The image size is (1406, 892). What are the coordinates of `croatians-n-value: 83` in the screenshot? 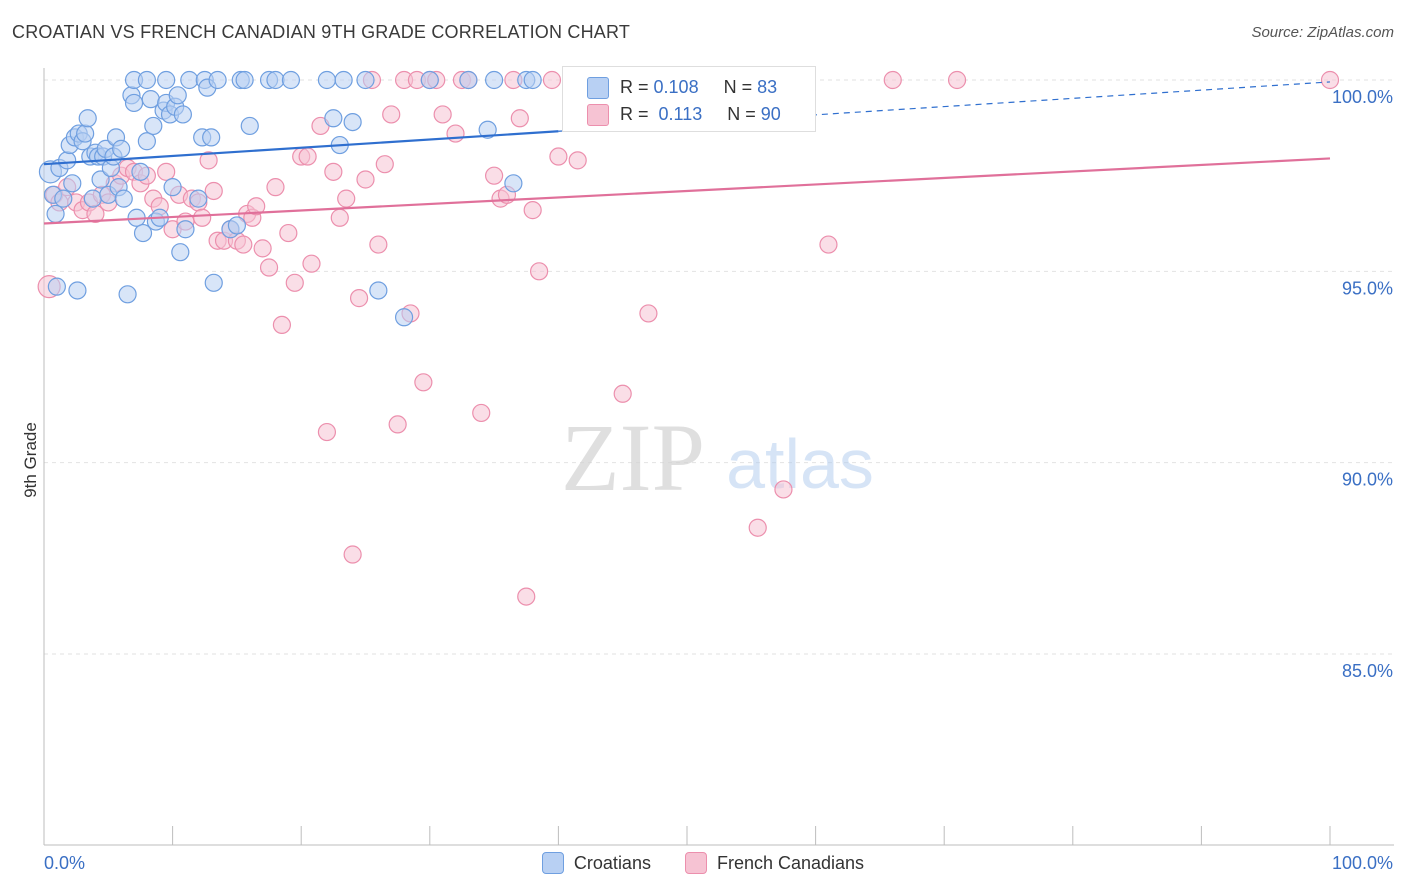 It's located at (767, 86).